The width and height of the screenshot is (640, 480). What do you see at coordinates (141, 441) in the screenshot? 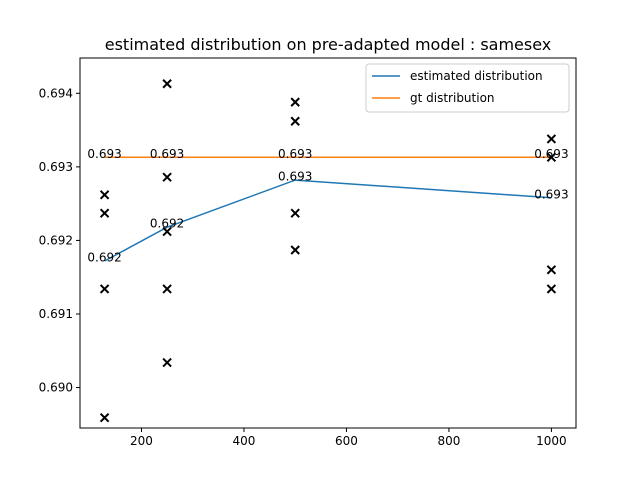
I see `x-tick-label: 200` at bounding box center [141, 441].